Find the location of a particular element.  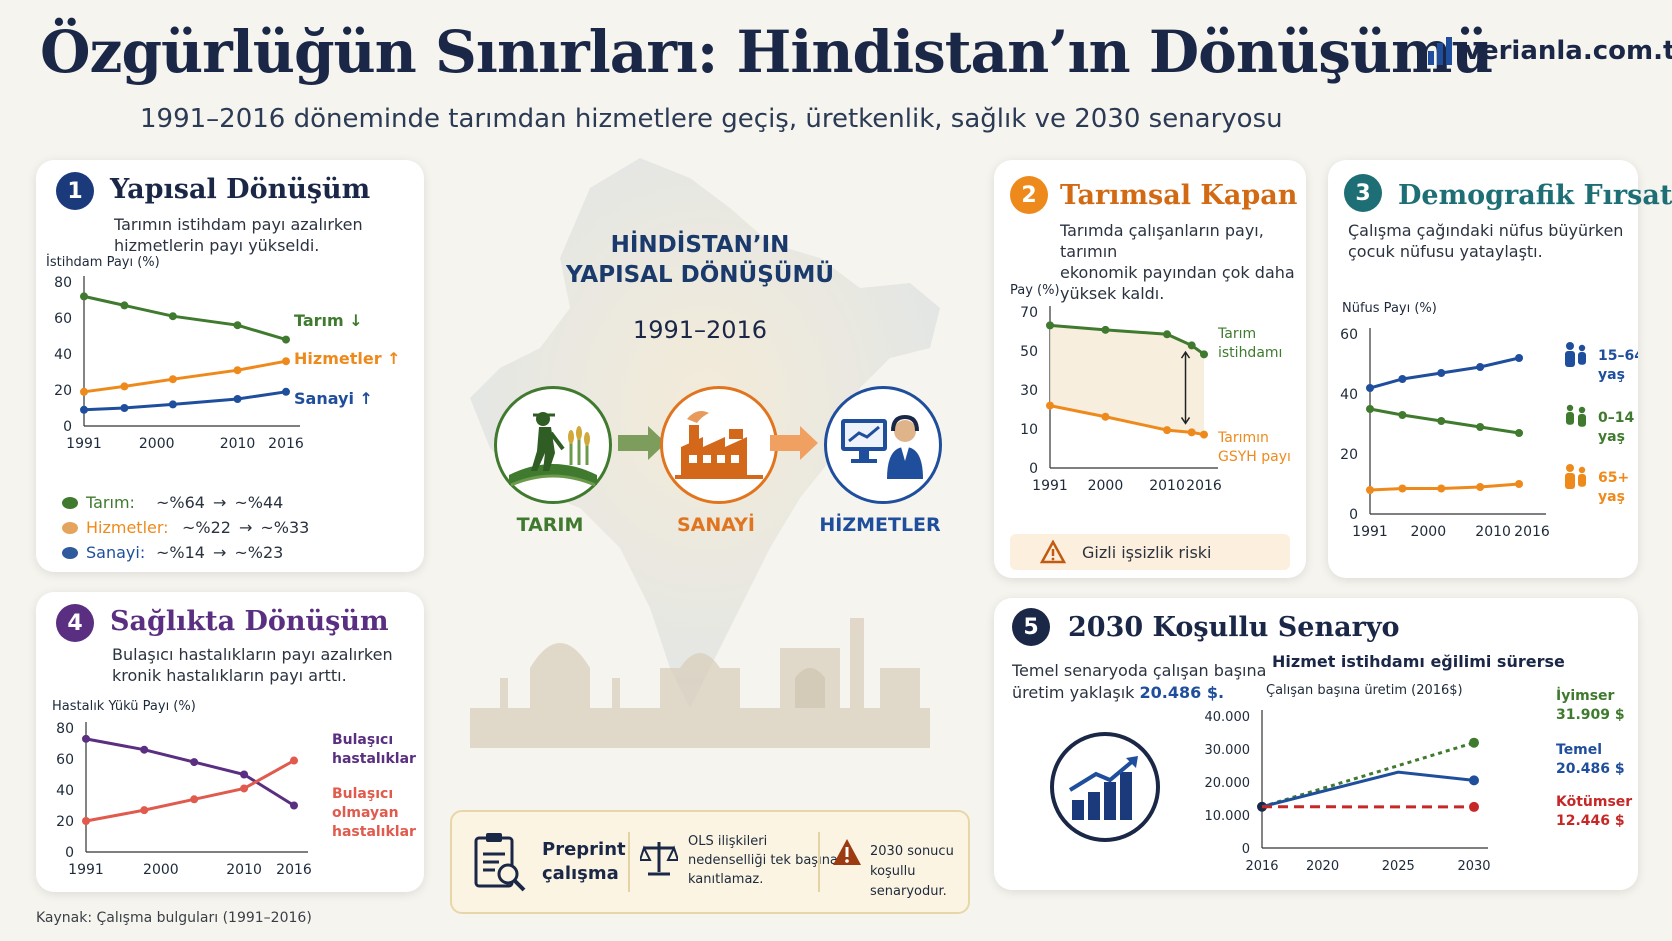

series-label-line: 15–64 is located at coordinates (1618, 356).